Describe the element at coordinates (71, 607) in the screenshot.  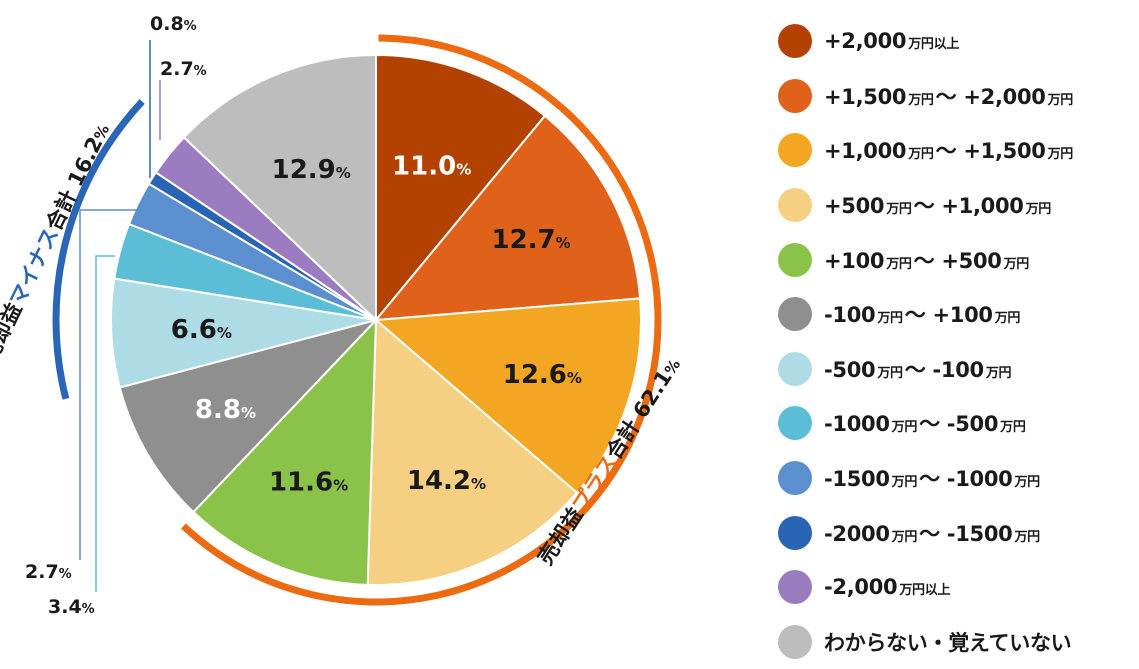
I see `slice-outer-label: 3.4%` at that location.